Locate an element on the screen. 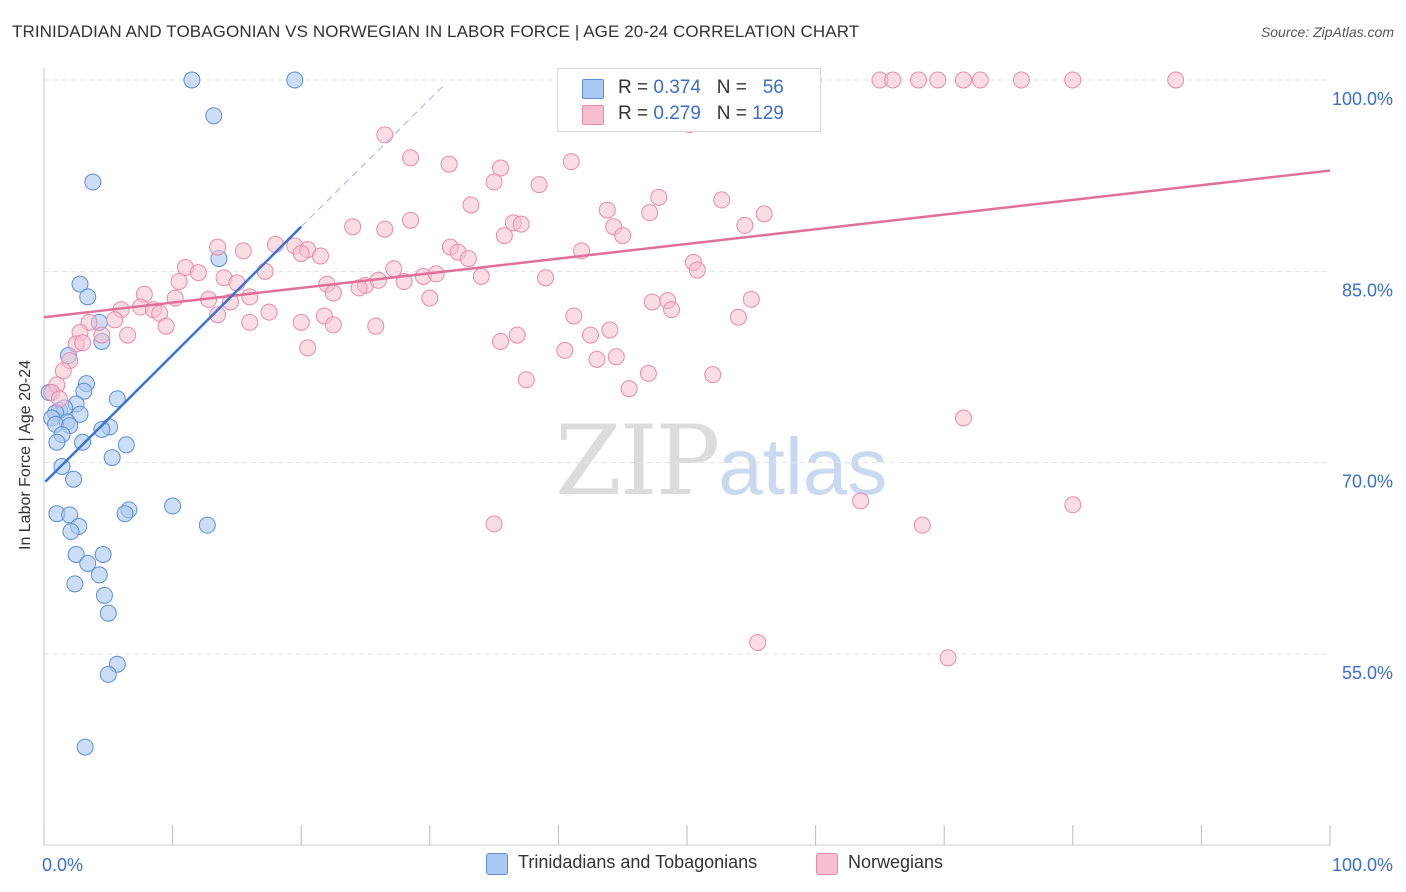 The height and width of the screenshot is (892, 1406). watermark: ZIPatlas is located at coordinates (721, 461).